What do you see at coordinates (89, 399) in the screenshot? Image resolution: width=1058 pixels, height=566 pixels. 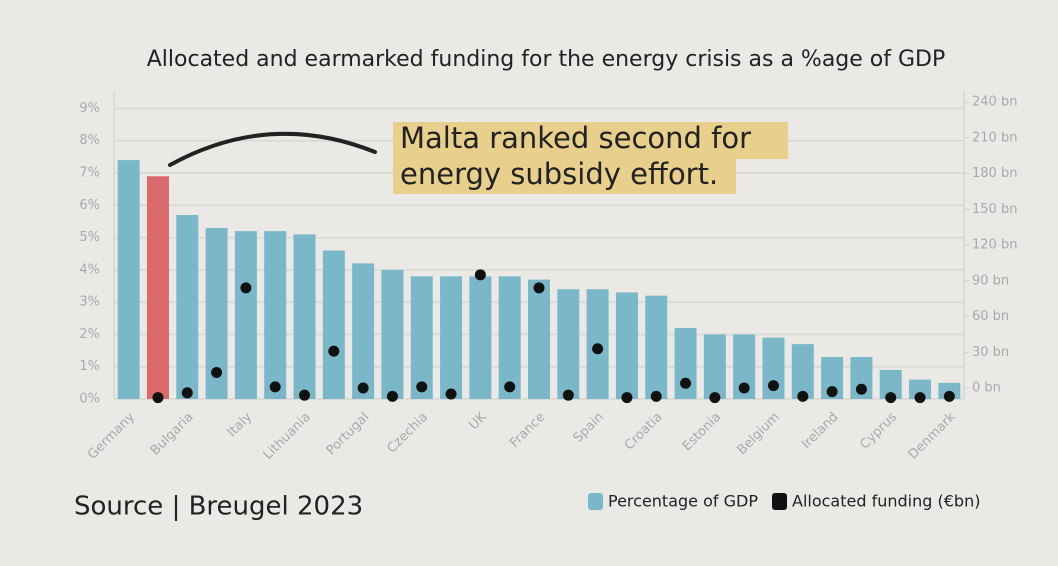 I see `y-tick-label: 0%` at bounding box center [89, 399].